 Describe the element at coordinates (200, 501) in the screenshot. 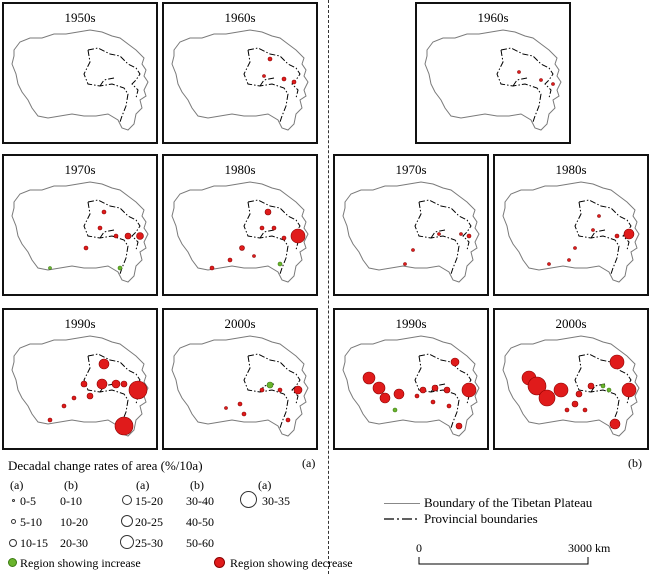

I see `legend-b2-0: 30-40` at that location.